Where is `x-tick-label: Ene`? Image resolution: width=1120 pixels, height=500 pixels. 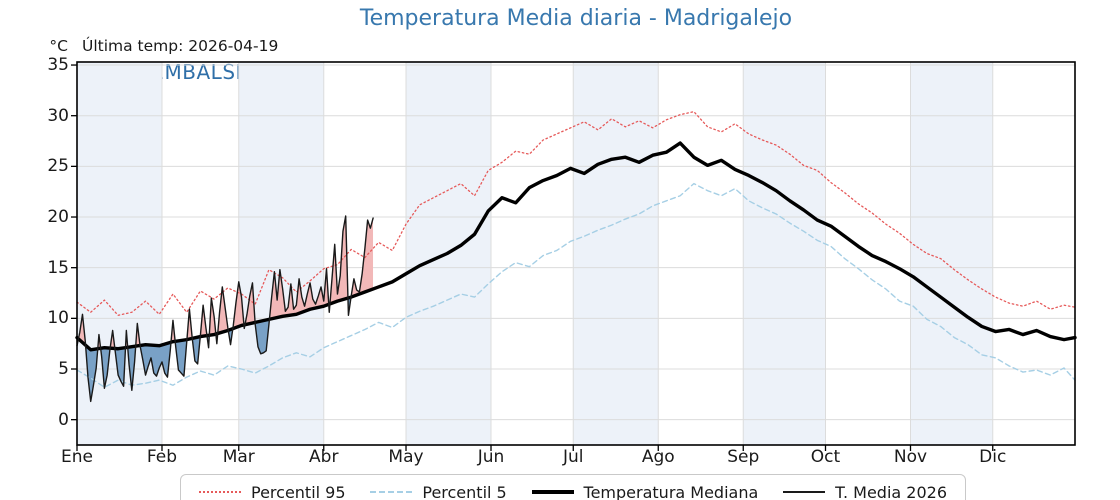 x-tick-label: Ene is located at coordinates (77, 457).